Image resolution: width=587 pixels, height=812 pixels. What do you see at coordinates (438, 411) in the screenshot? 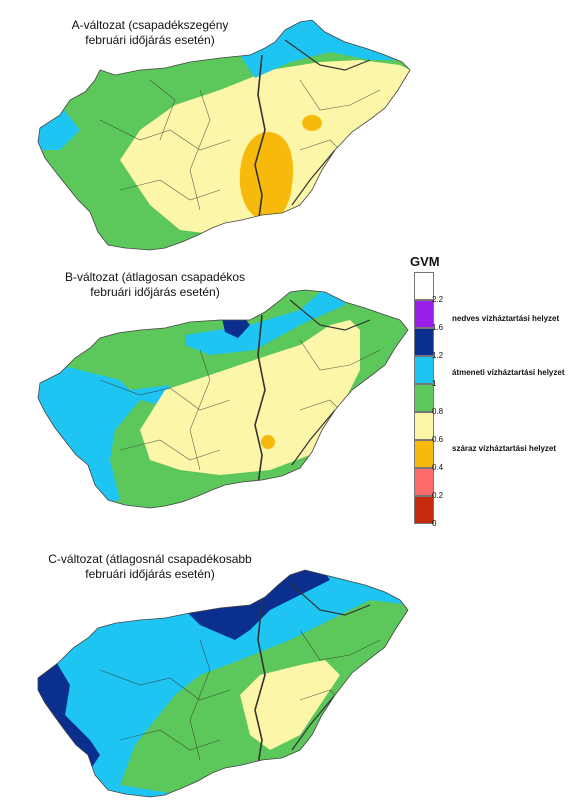
I see `legend-tick: 0.8` at bounding box center [438, 411].